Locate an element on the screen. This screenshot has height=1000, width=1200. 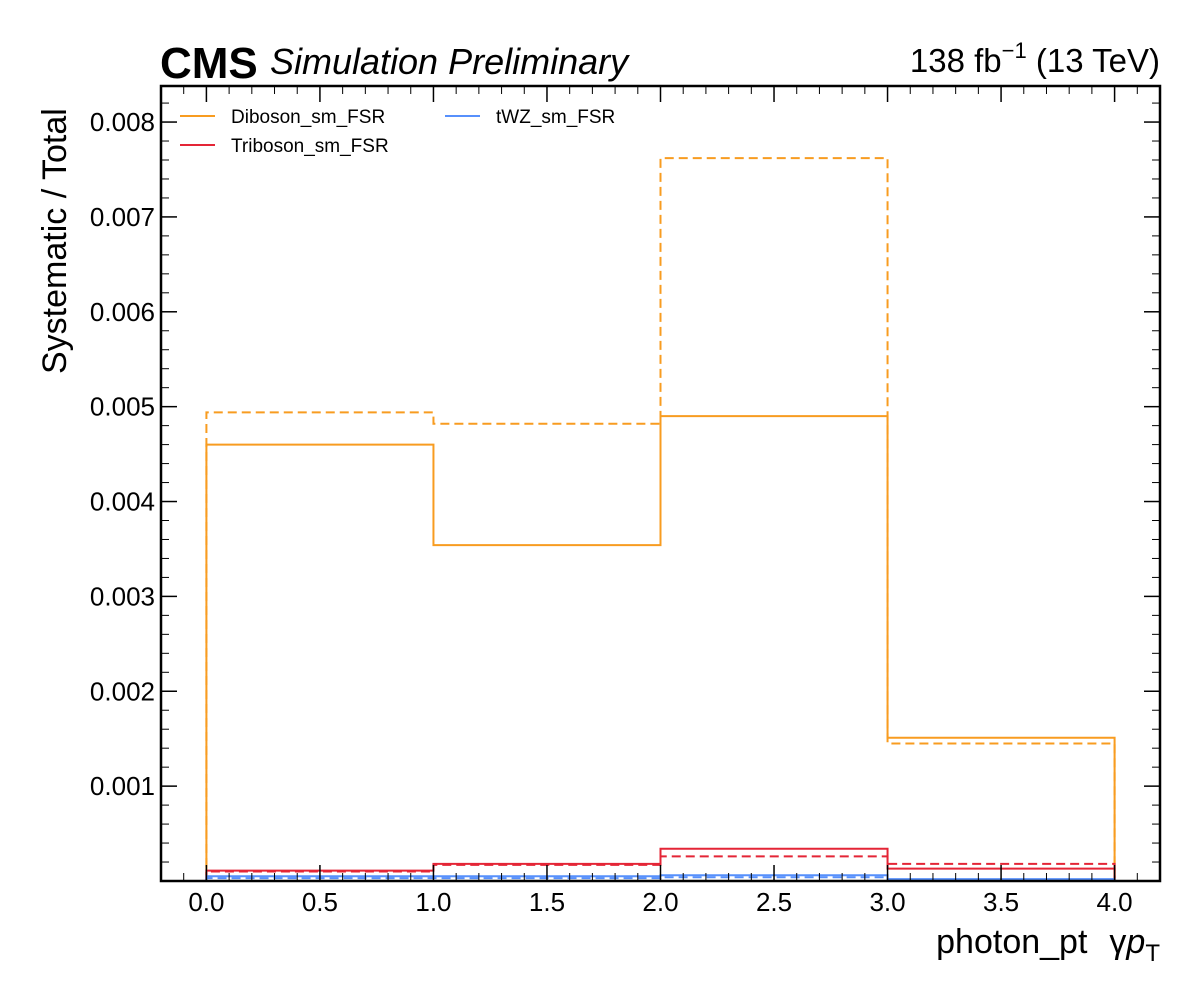
legend-label: Diboson_sm_FSR is located at coordinates (308, 117).